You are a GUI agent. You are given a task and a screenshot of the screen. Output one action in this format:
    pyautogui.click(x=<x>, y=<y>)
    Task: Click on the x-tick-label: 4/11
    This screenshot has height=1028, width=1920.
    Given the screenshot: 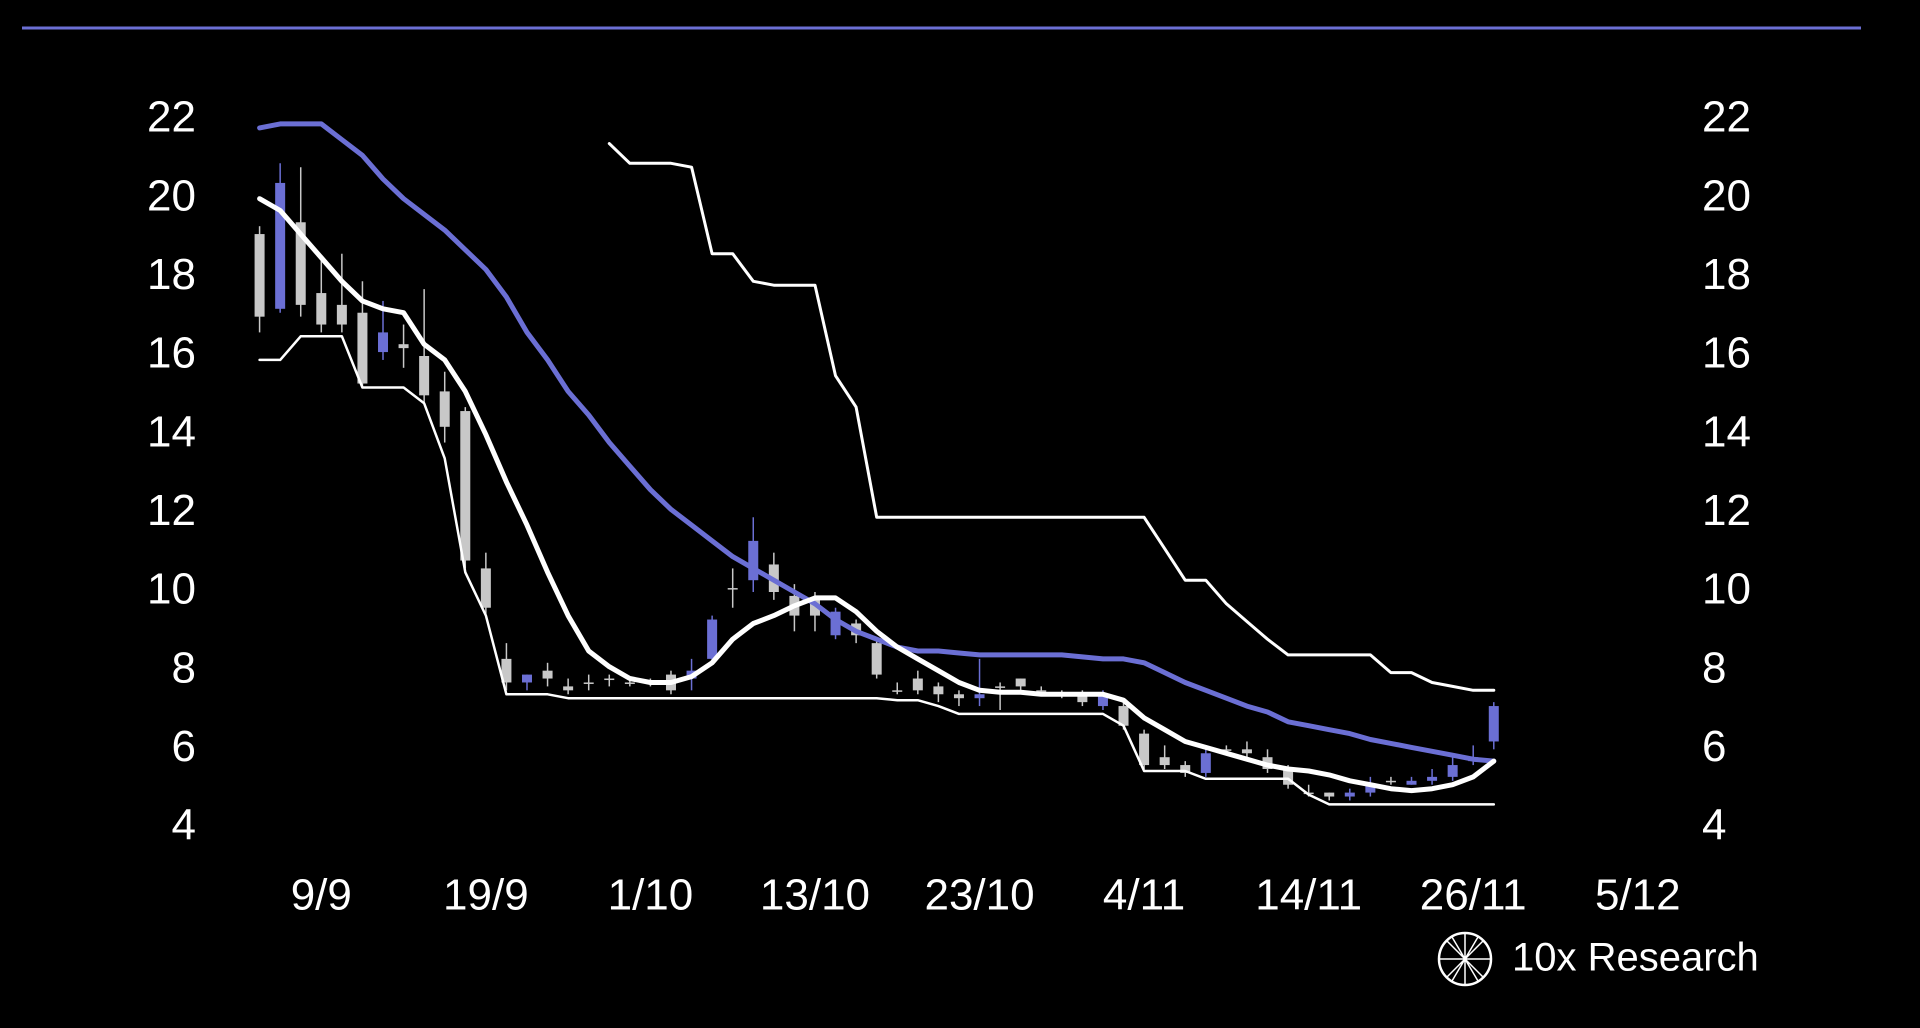 What is the action you would take?
    pyautogui.click(x=1144, y=895)
    